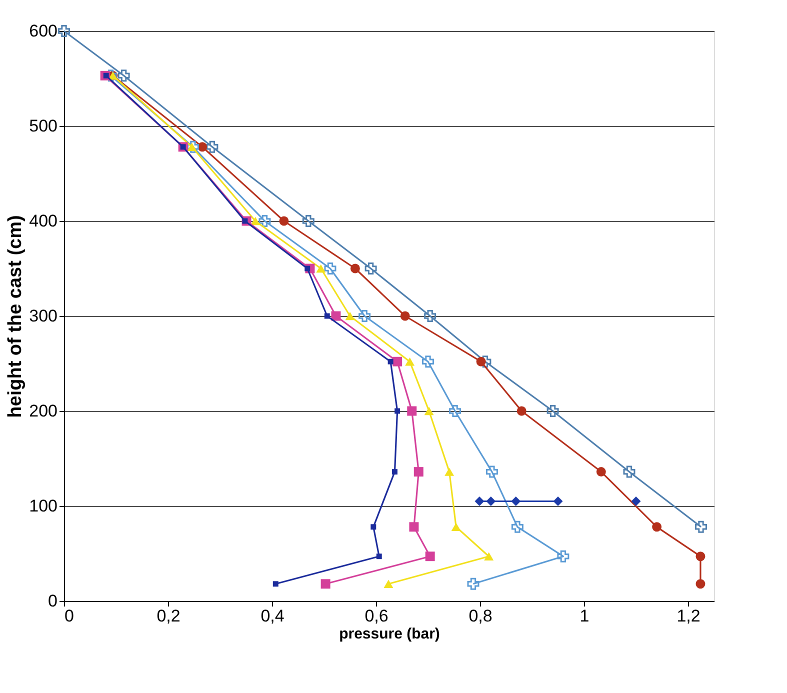 This screenshot has width=787, height=693. I want to click on y-tick-label: 200, so click(43, 411).